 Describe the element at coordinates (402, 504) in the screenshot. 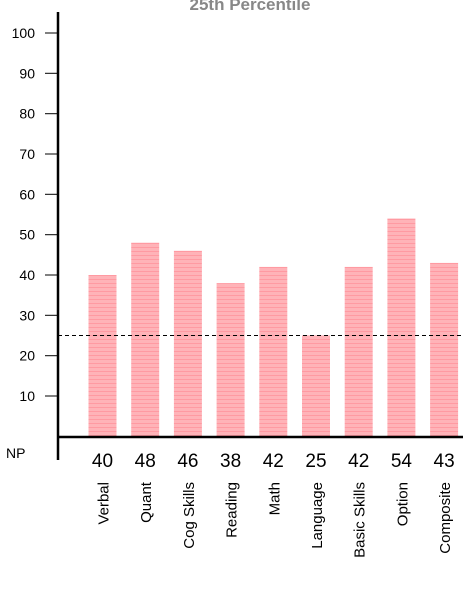

I see `category-label: Option` at that location.